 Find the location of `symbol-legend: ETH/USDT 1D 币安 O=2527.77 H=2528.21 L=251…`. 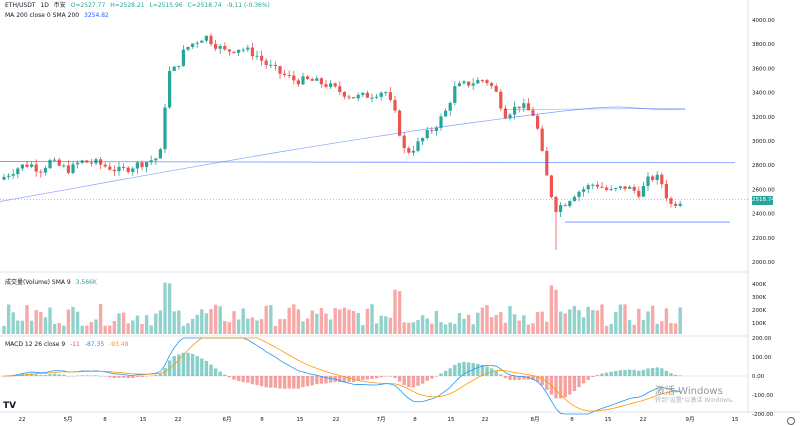

symbol-legend: ETH/USDT 1D 币安 O=2527.77 H=2528.21 L=251… is located at coordinates (139, 6).